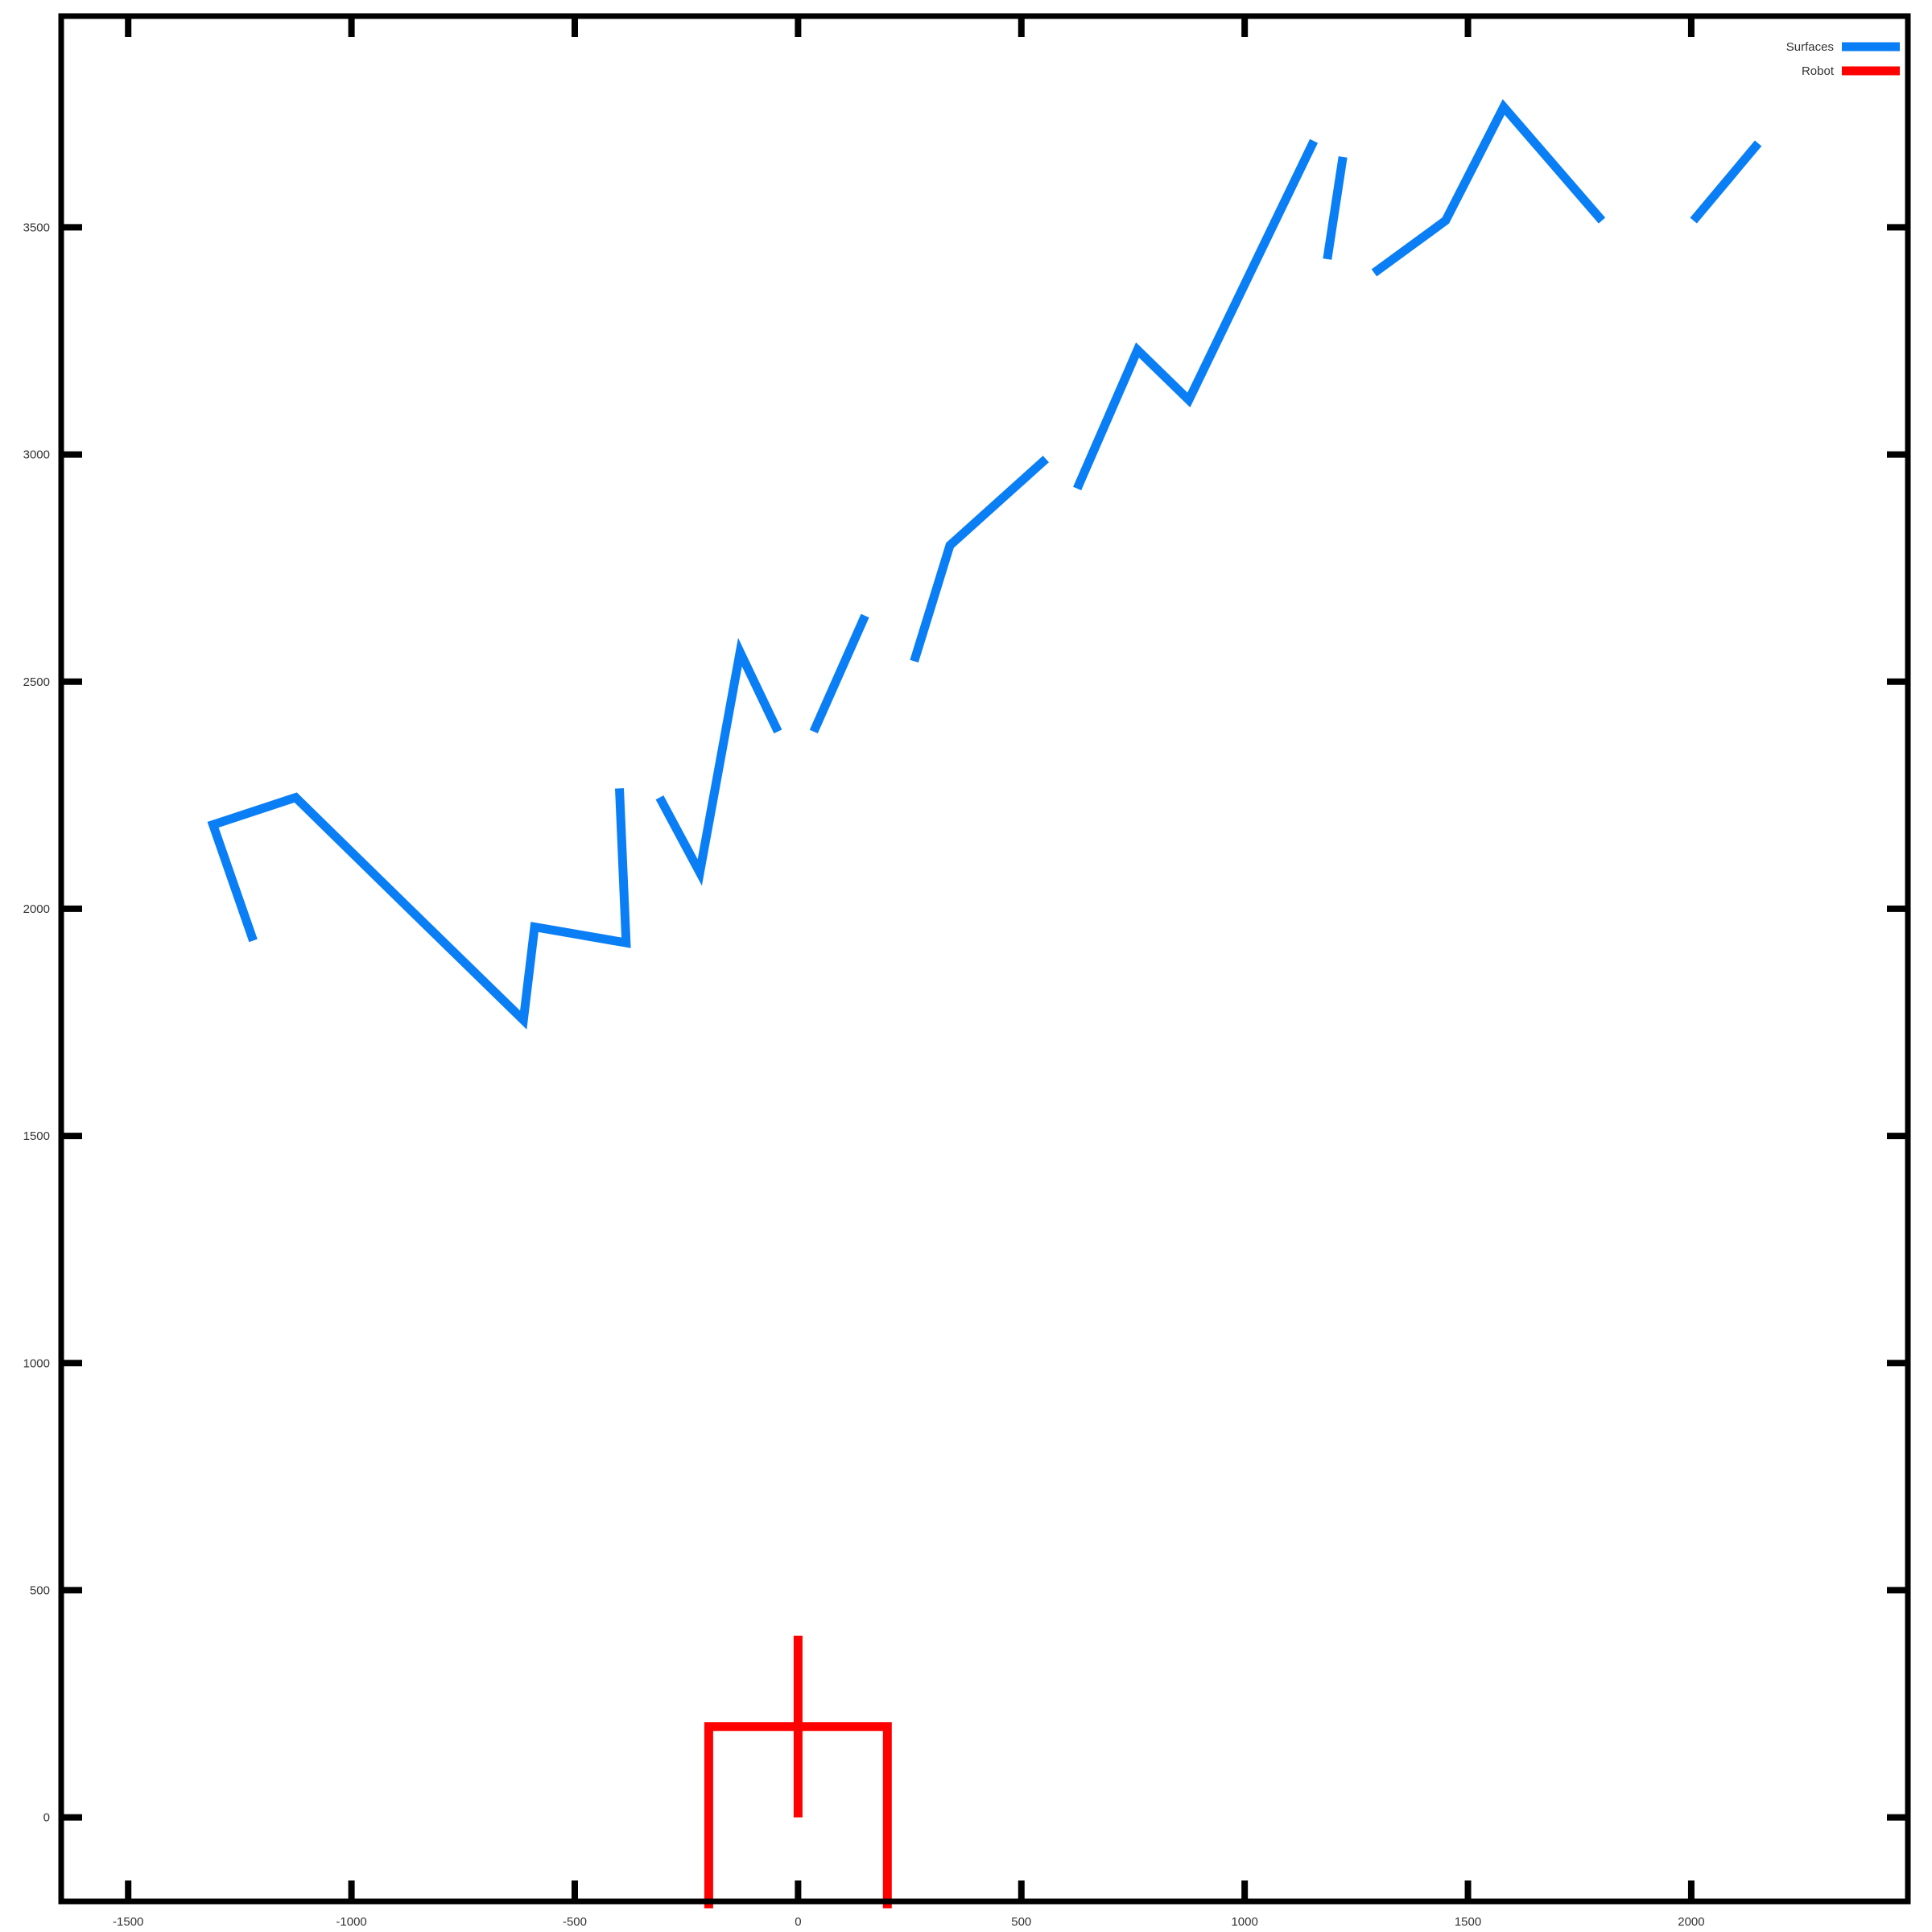 The height and width of the screenshot is (1932, 1932). What do you see at coordinates (1691, 1922) in the screenshot?
I see `x-tick-label: 2000` at bounding box center [1691, 1922].